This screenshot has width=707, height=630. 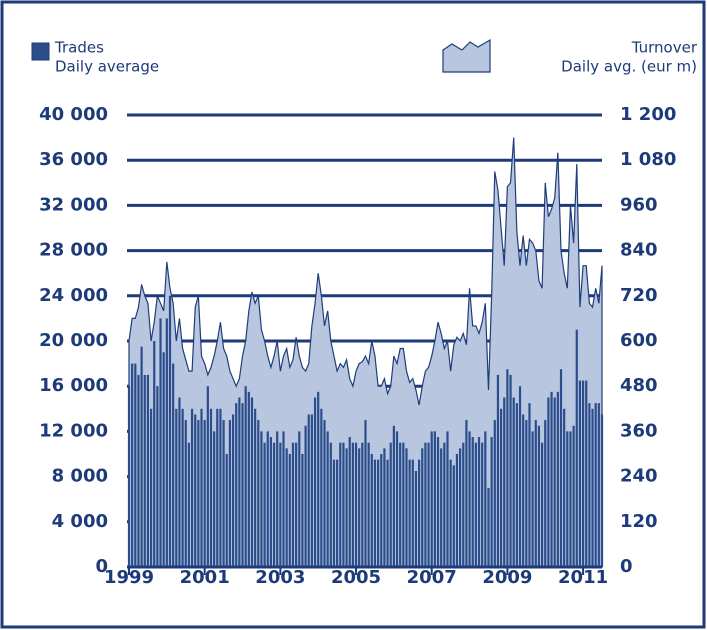 What do you see at coordinates (648, 114) in the screenshot?
I see `y2-tick-label: 1 200` at bounding box center [648, 114].